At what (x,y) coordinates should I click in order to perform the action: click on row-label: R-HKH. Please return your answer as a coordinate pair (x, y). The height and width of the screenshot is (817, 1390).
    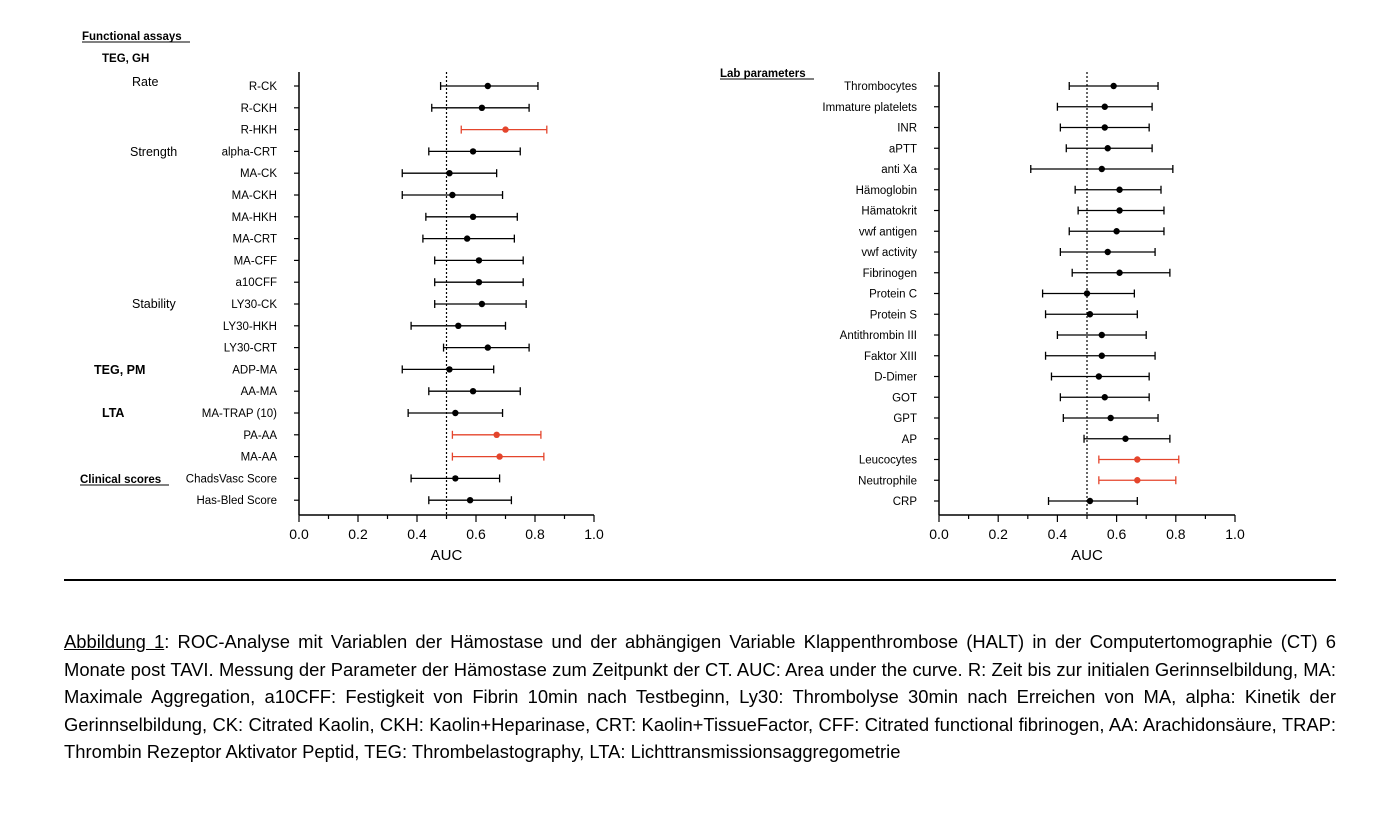
    Looking at the image, I should click on (259, 131).